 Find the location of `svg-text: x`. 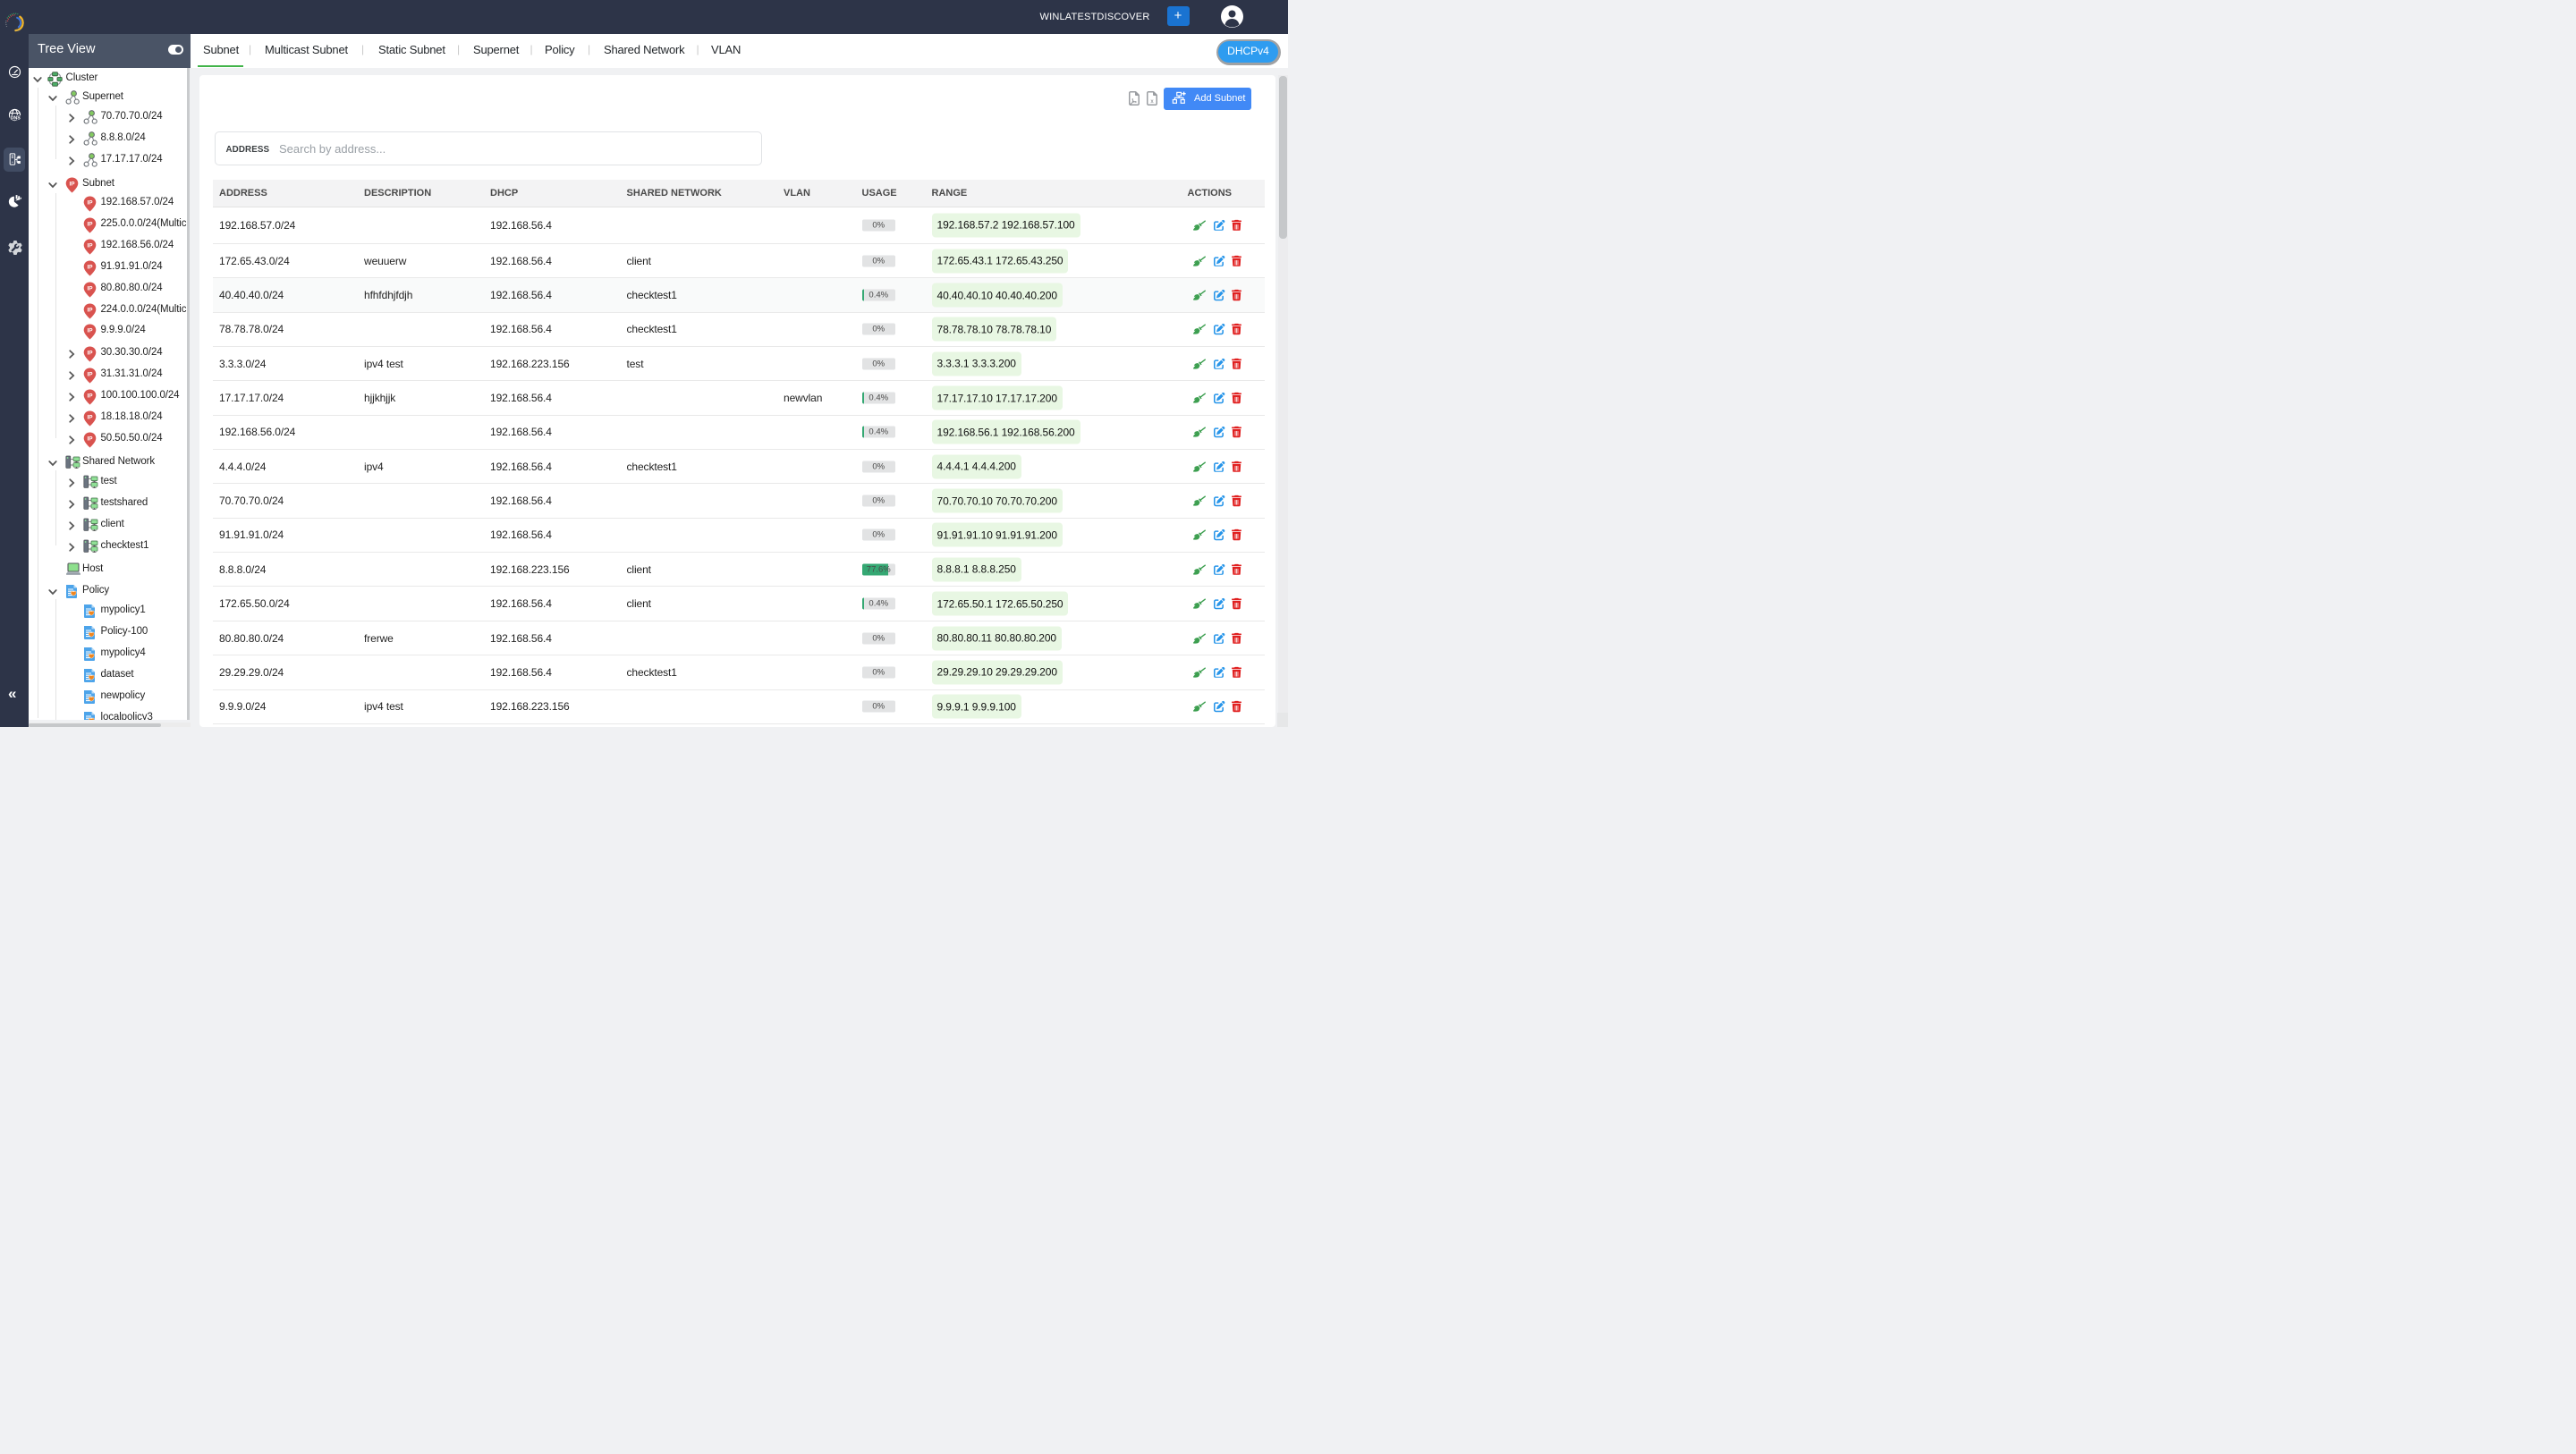

svg-text: x is located at coordinates (1152, 102).